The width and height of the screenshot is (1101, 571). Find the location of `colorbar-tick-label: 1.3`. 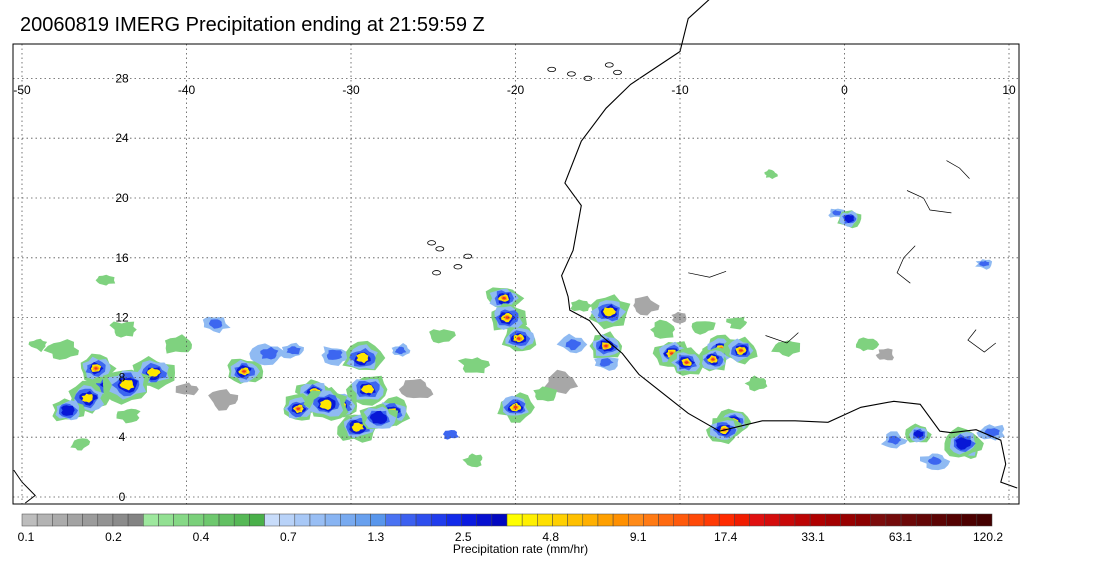

colorbar-tick-label: 1.3 is located at coordinates (375, 537).